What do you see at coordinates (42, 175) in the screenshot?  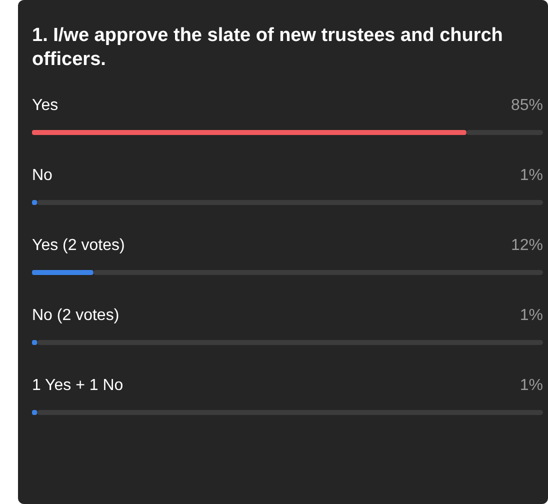 I see `y-tick-label: No` at bounding box center [42, 175].